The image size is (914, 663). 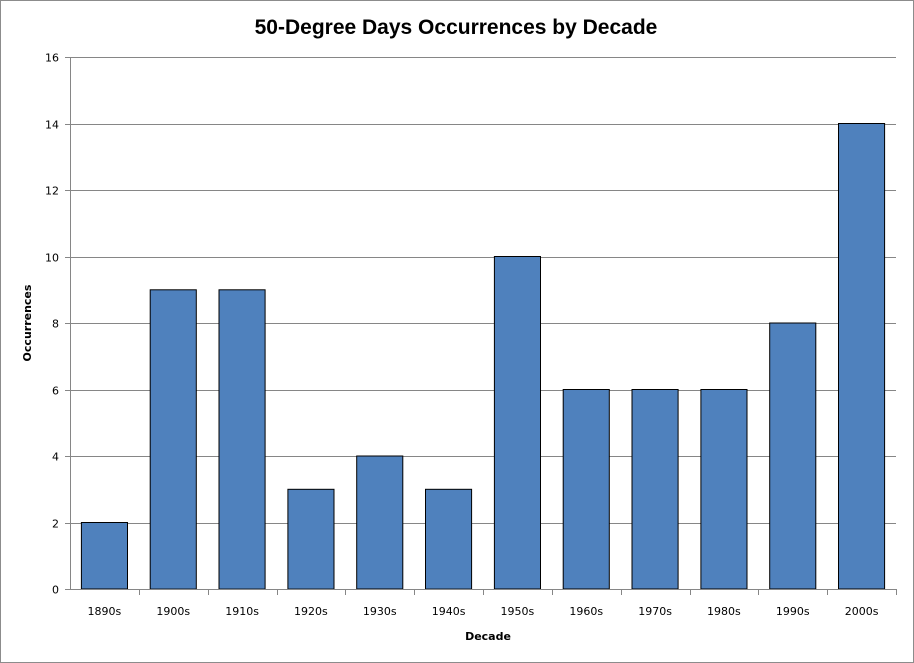 What do you see at coordinates (105, 611) in the screenshot?
I see `x-tick-label: 1890s` at bounding box center [105, 611].